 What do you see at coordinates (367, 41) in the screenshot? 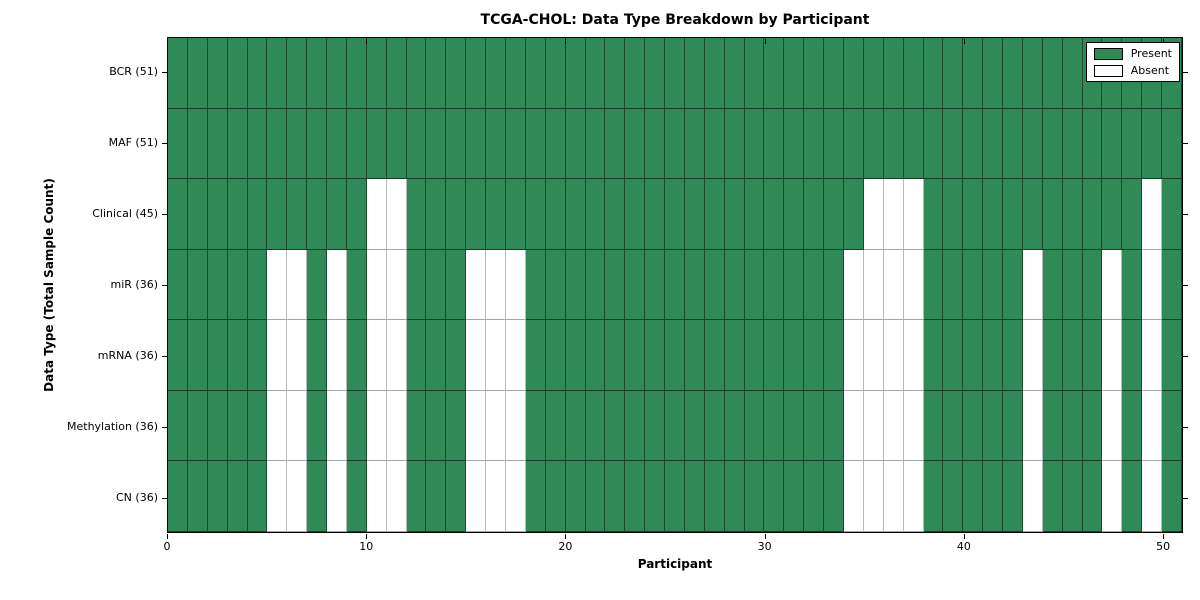
I see `x-tick-mark` at bounding box center [367, 41].